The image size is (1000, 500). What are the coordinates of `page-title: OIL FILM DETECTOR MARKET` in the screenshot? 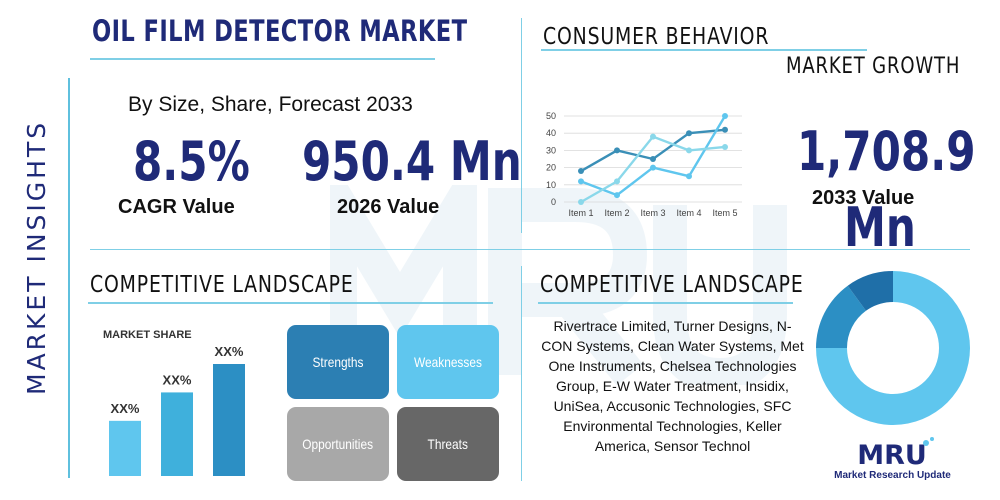 It's located at (280, 31).